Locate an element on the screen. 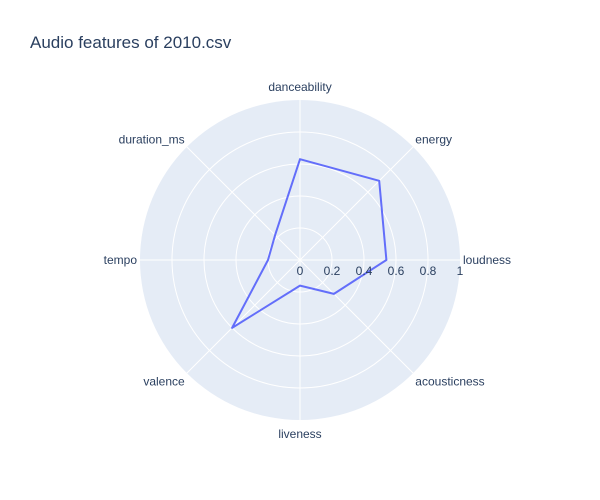 Image resolution: width=600 pixels, height=500 pixels. tick-labels: 0 0.2 0.4 0.6 0.8 1 is located at coordinates (380, 271).